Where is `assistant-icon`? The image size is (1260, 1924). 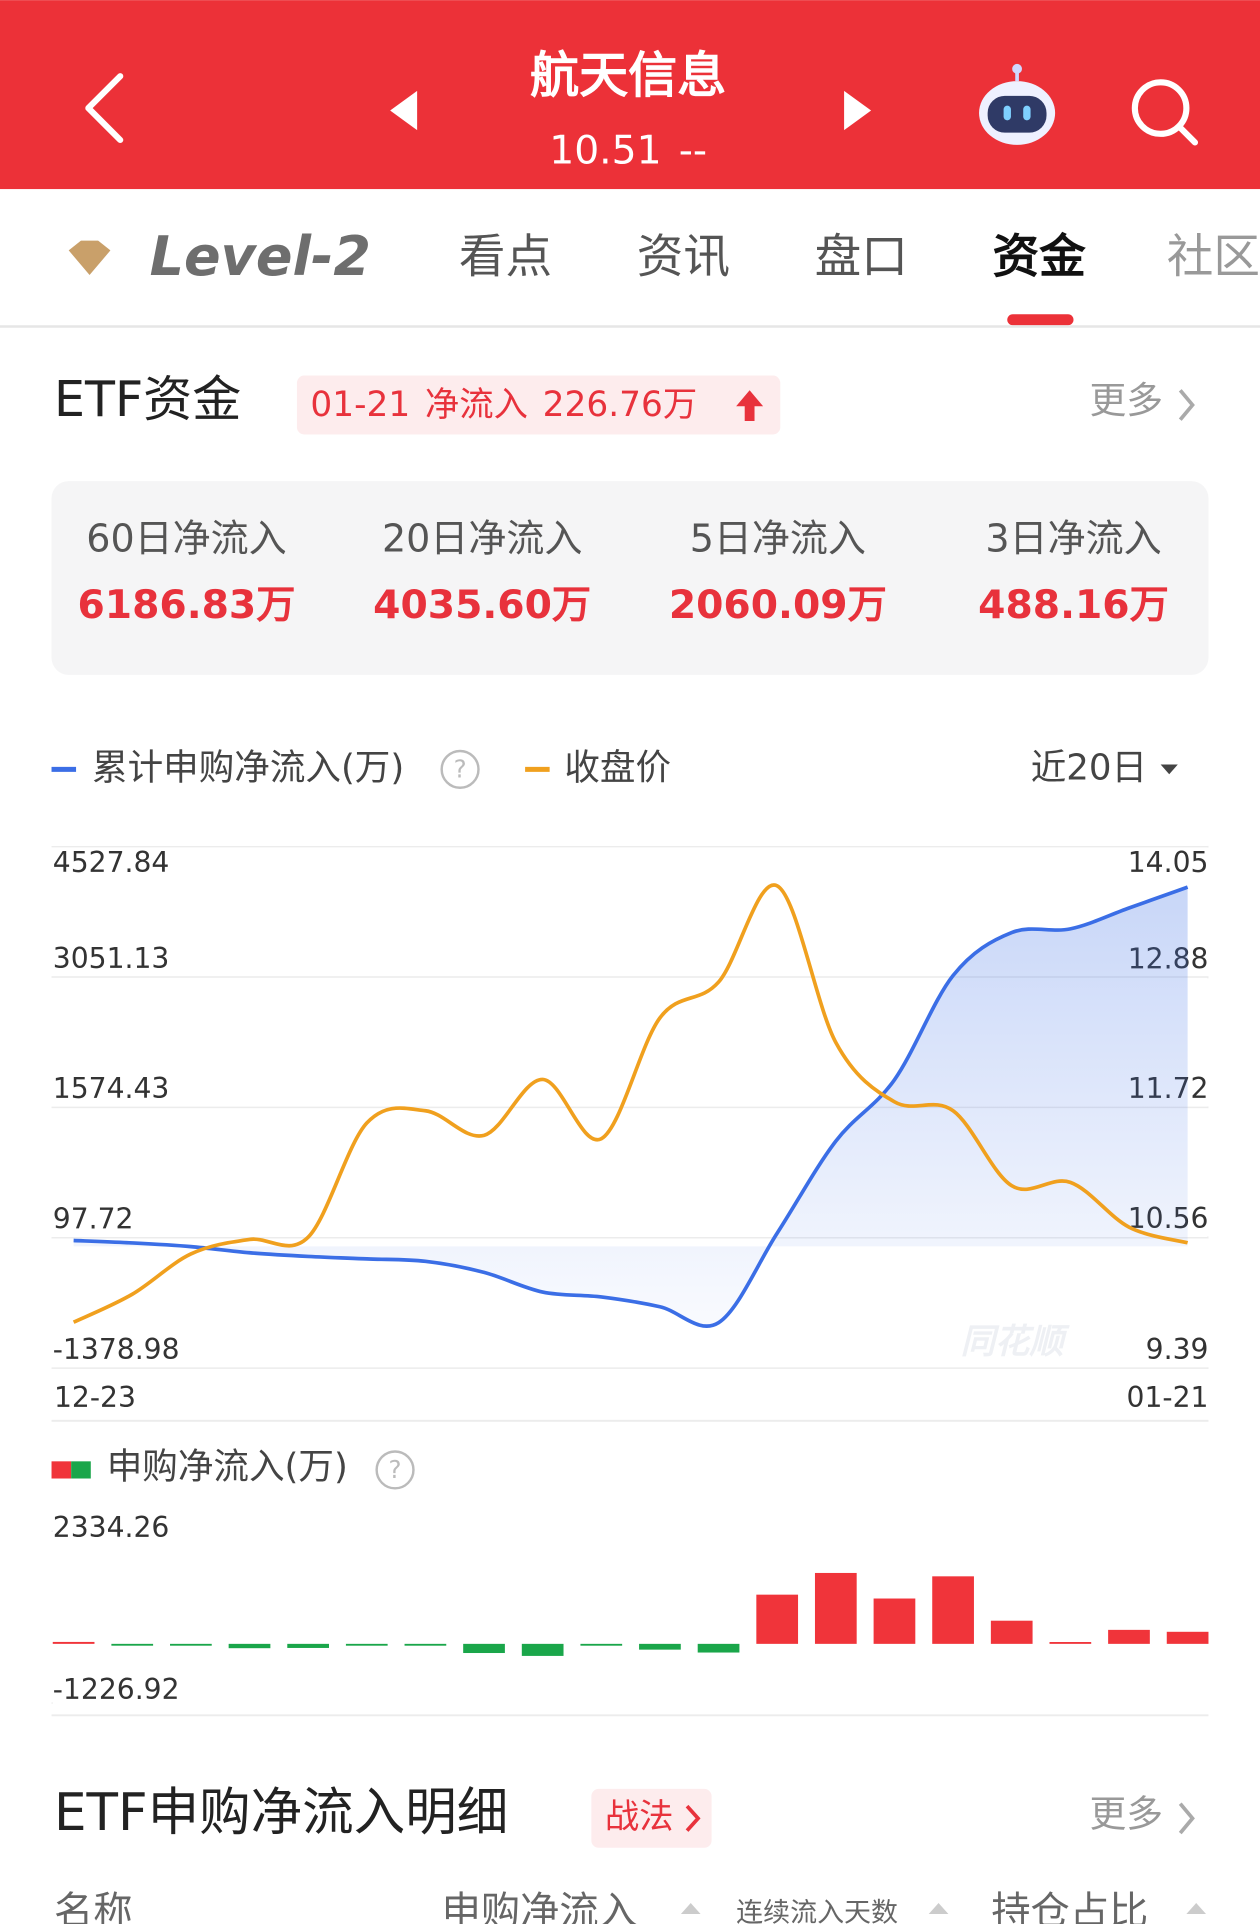 assistant-icon is located at coordinates (1017, 104).